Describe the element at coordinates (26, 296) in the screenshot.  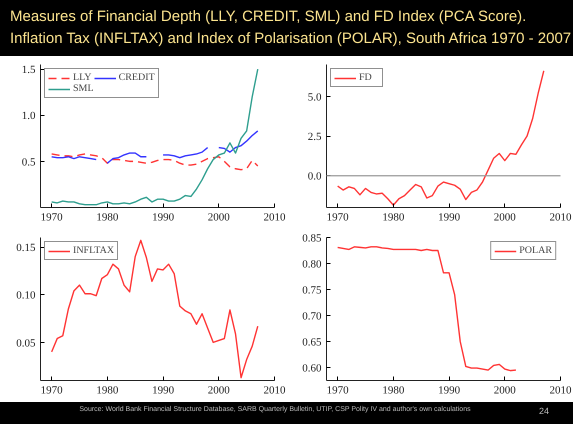
I see `y-tick-label: 0.10` at that location.